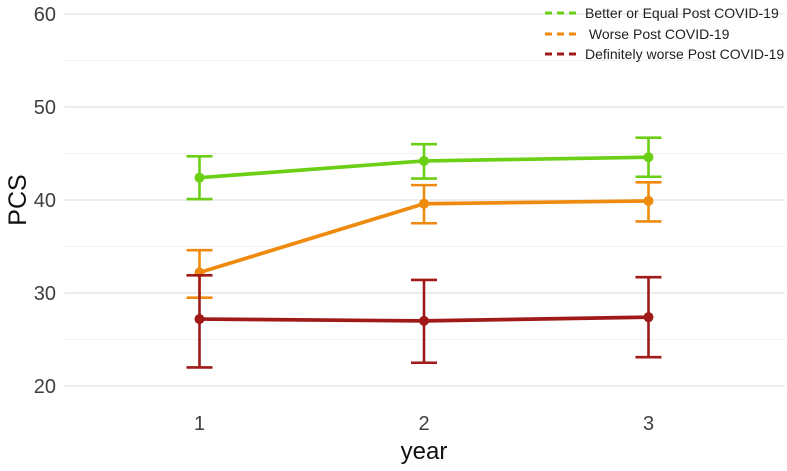  I want to click on legend-item-0: Better or Equal Post COVID-19, so click(664, 13).